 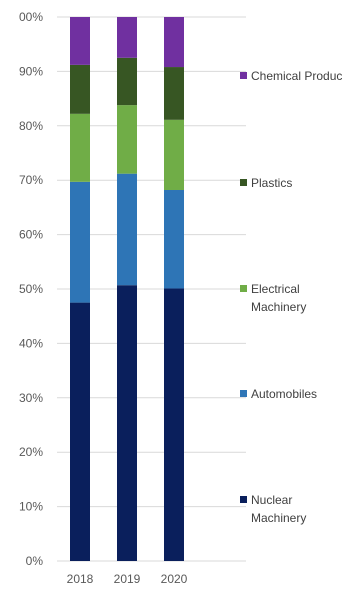 What do you see at coordinates (31, 235) in the screenshot?
I see `y-tick-label: 60%` at bounding box center [31, 235].